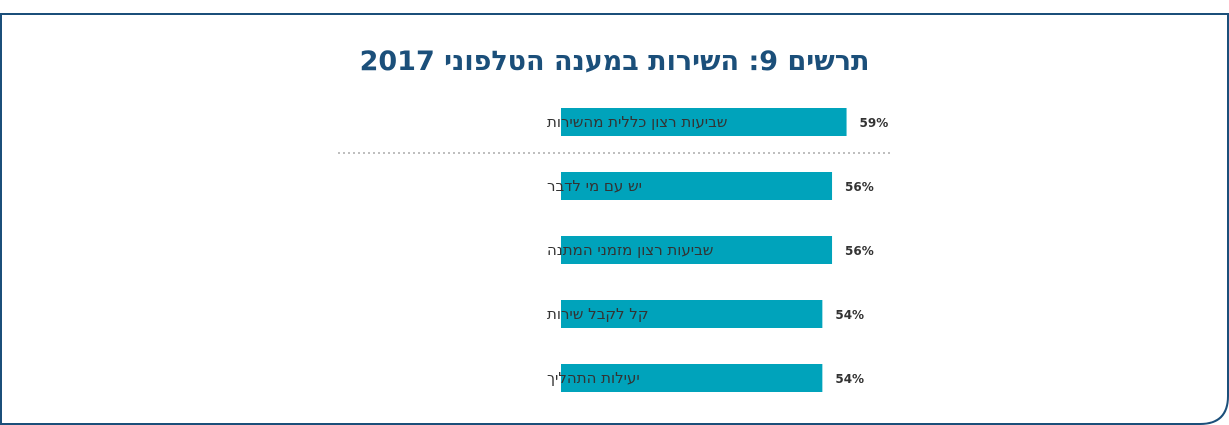 The width and height of the screenshot is (1229, 425). I want to click on category-label-3: קל לקבל שירות, so click(597, 314).